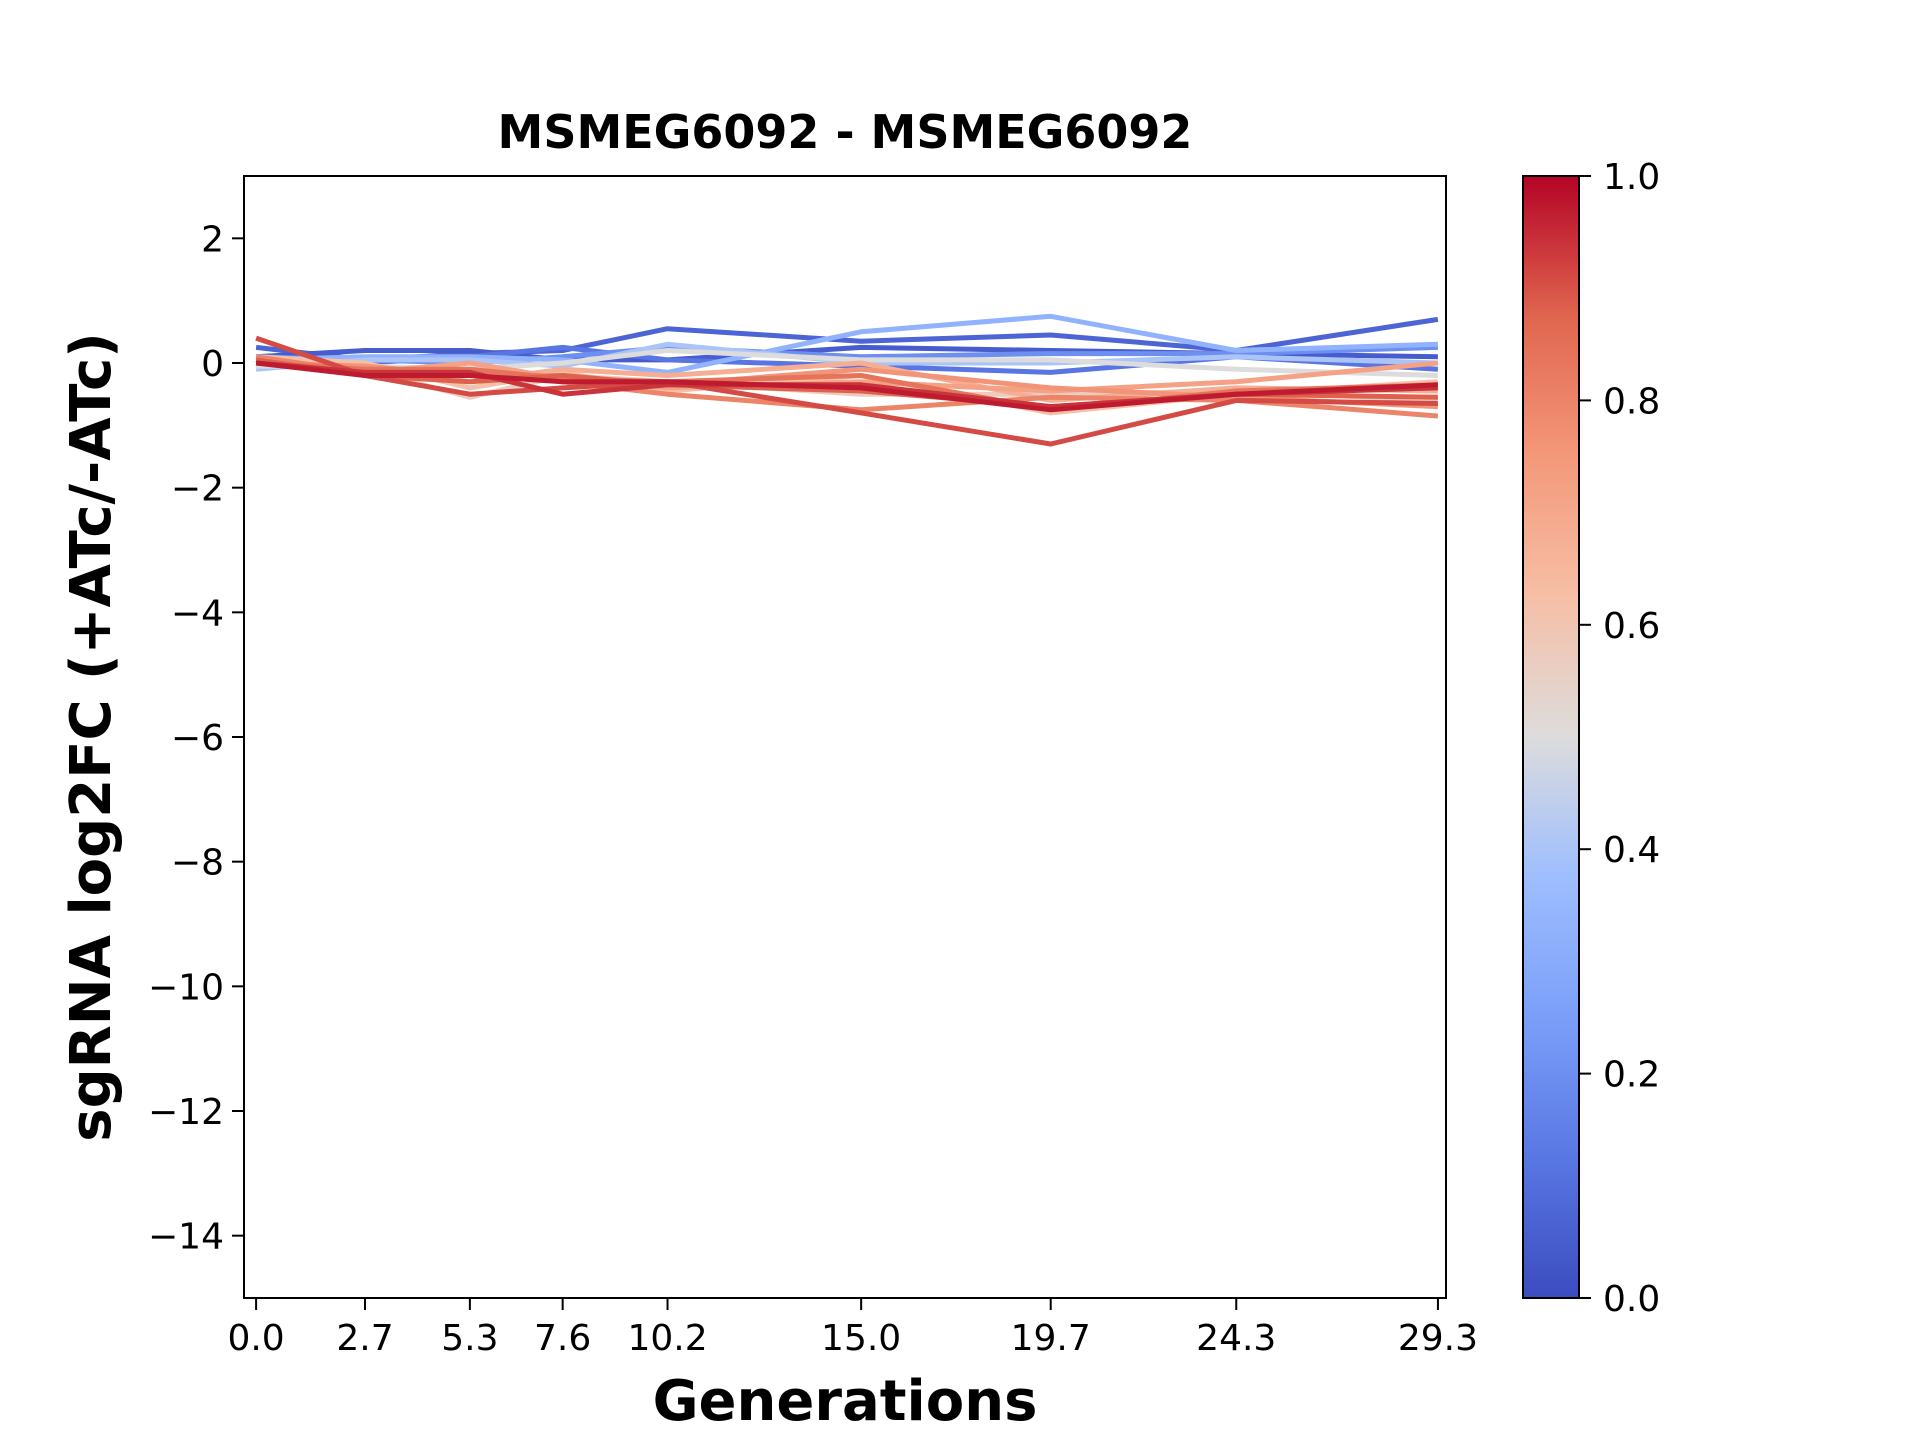 This screenshot has width=1920, height=1440. Describe the element at coordinates (212, 364) in the screenshot. I see `y-tick-label: 0` at that location.